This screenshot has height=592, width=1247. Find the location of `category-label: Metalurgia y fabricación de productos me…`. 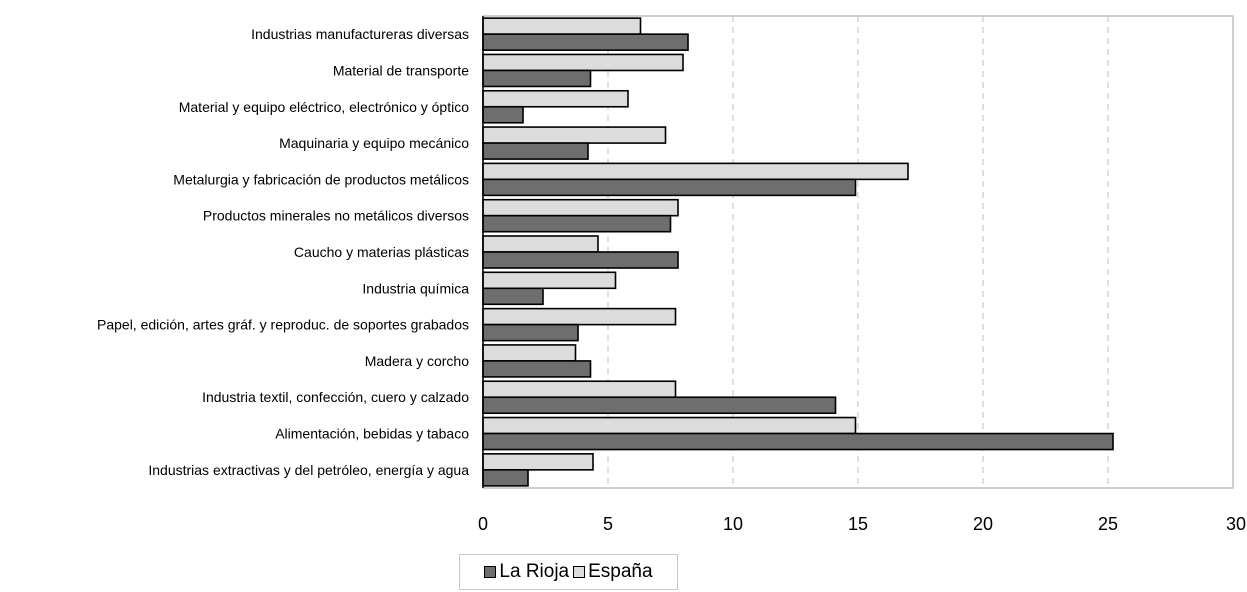

category-label: Metalurgia y fabricación de productos me… is located at coordinates (321, 179).